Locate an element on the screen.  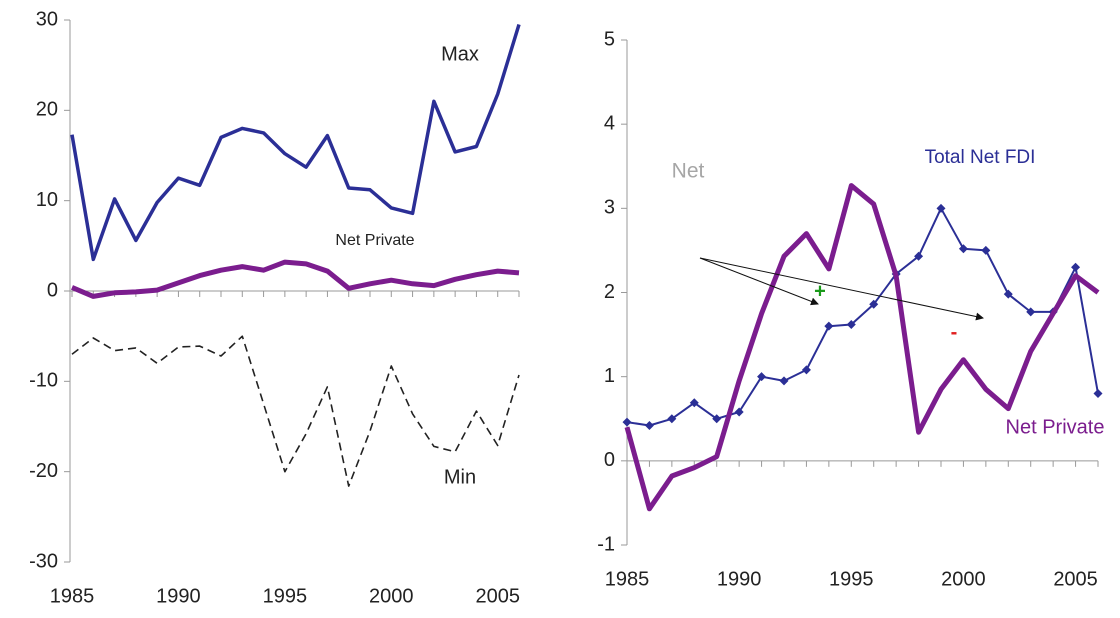
series-label: Max is located at coordinates (460, 54).